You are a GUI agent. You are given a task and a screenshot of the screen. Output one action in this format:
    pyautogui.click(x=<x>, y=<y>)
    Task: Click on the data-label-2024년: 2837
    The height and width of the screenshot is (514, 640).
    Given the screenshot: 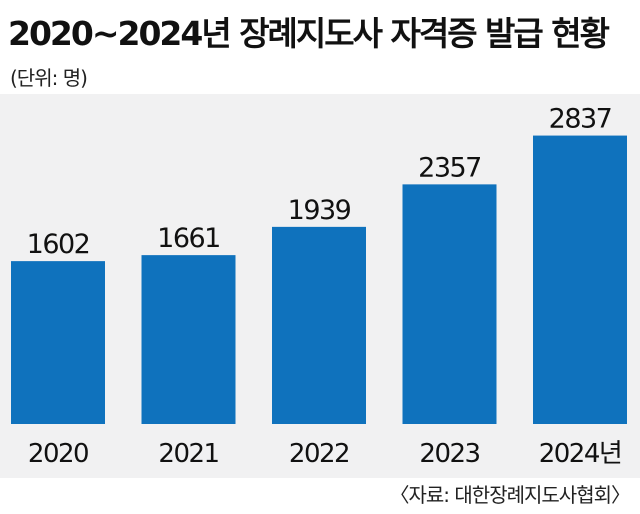 What is the action you would take?
    pyautogui.click(x=580, y=119)
    